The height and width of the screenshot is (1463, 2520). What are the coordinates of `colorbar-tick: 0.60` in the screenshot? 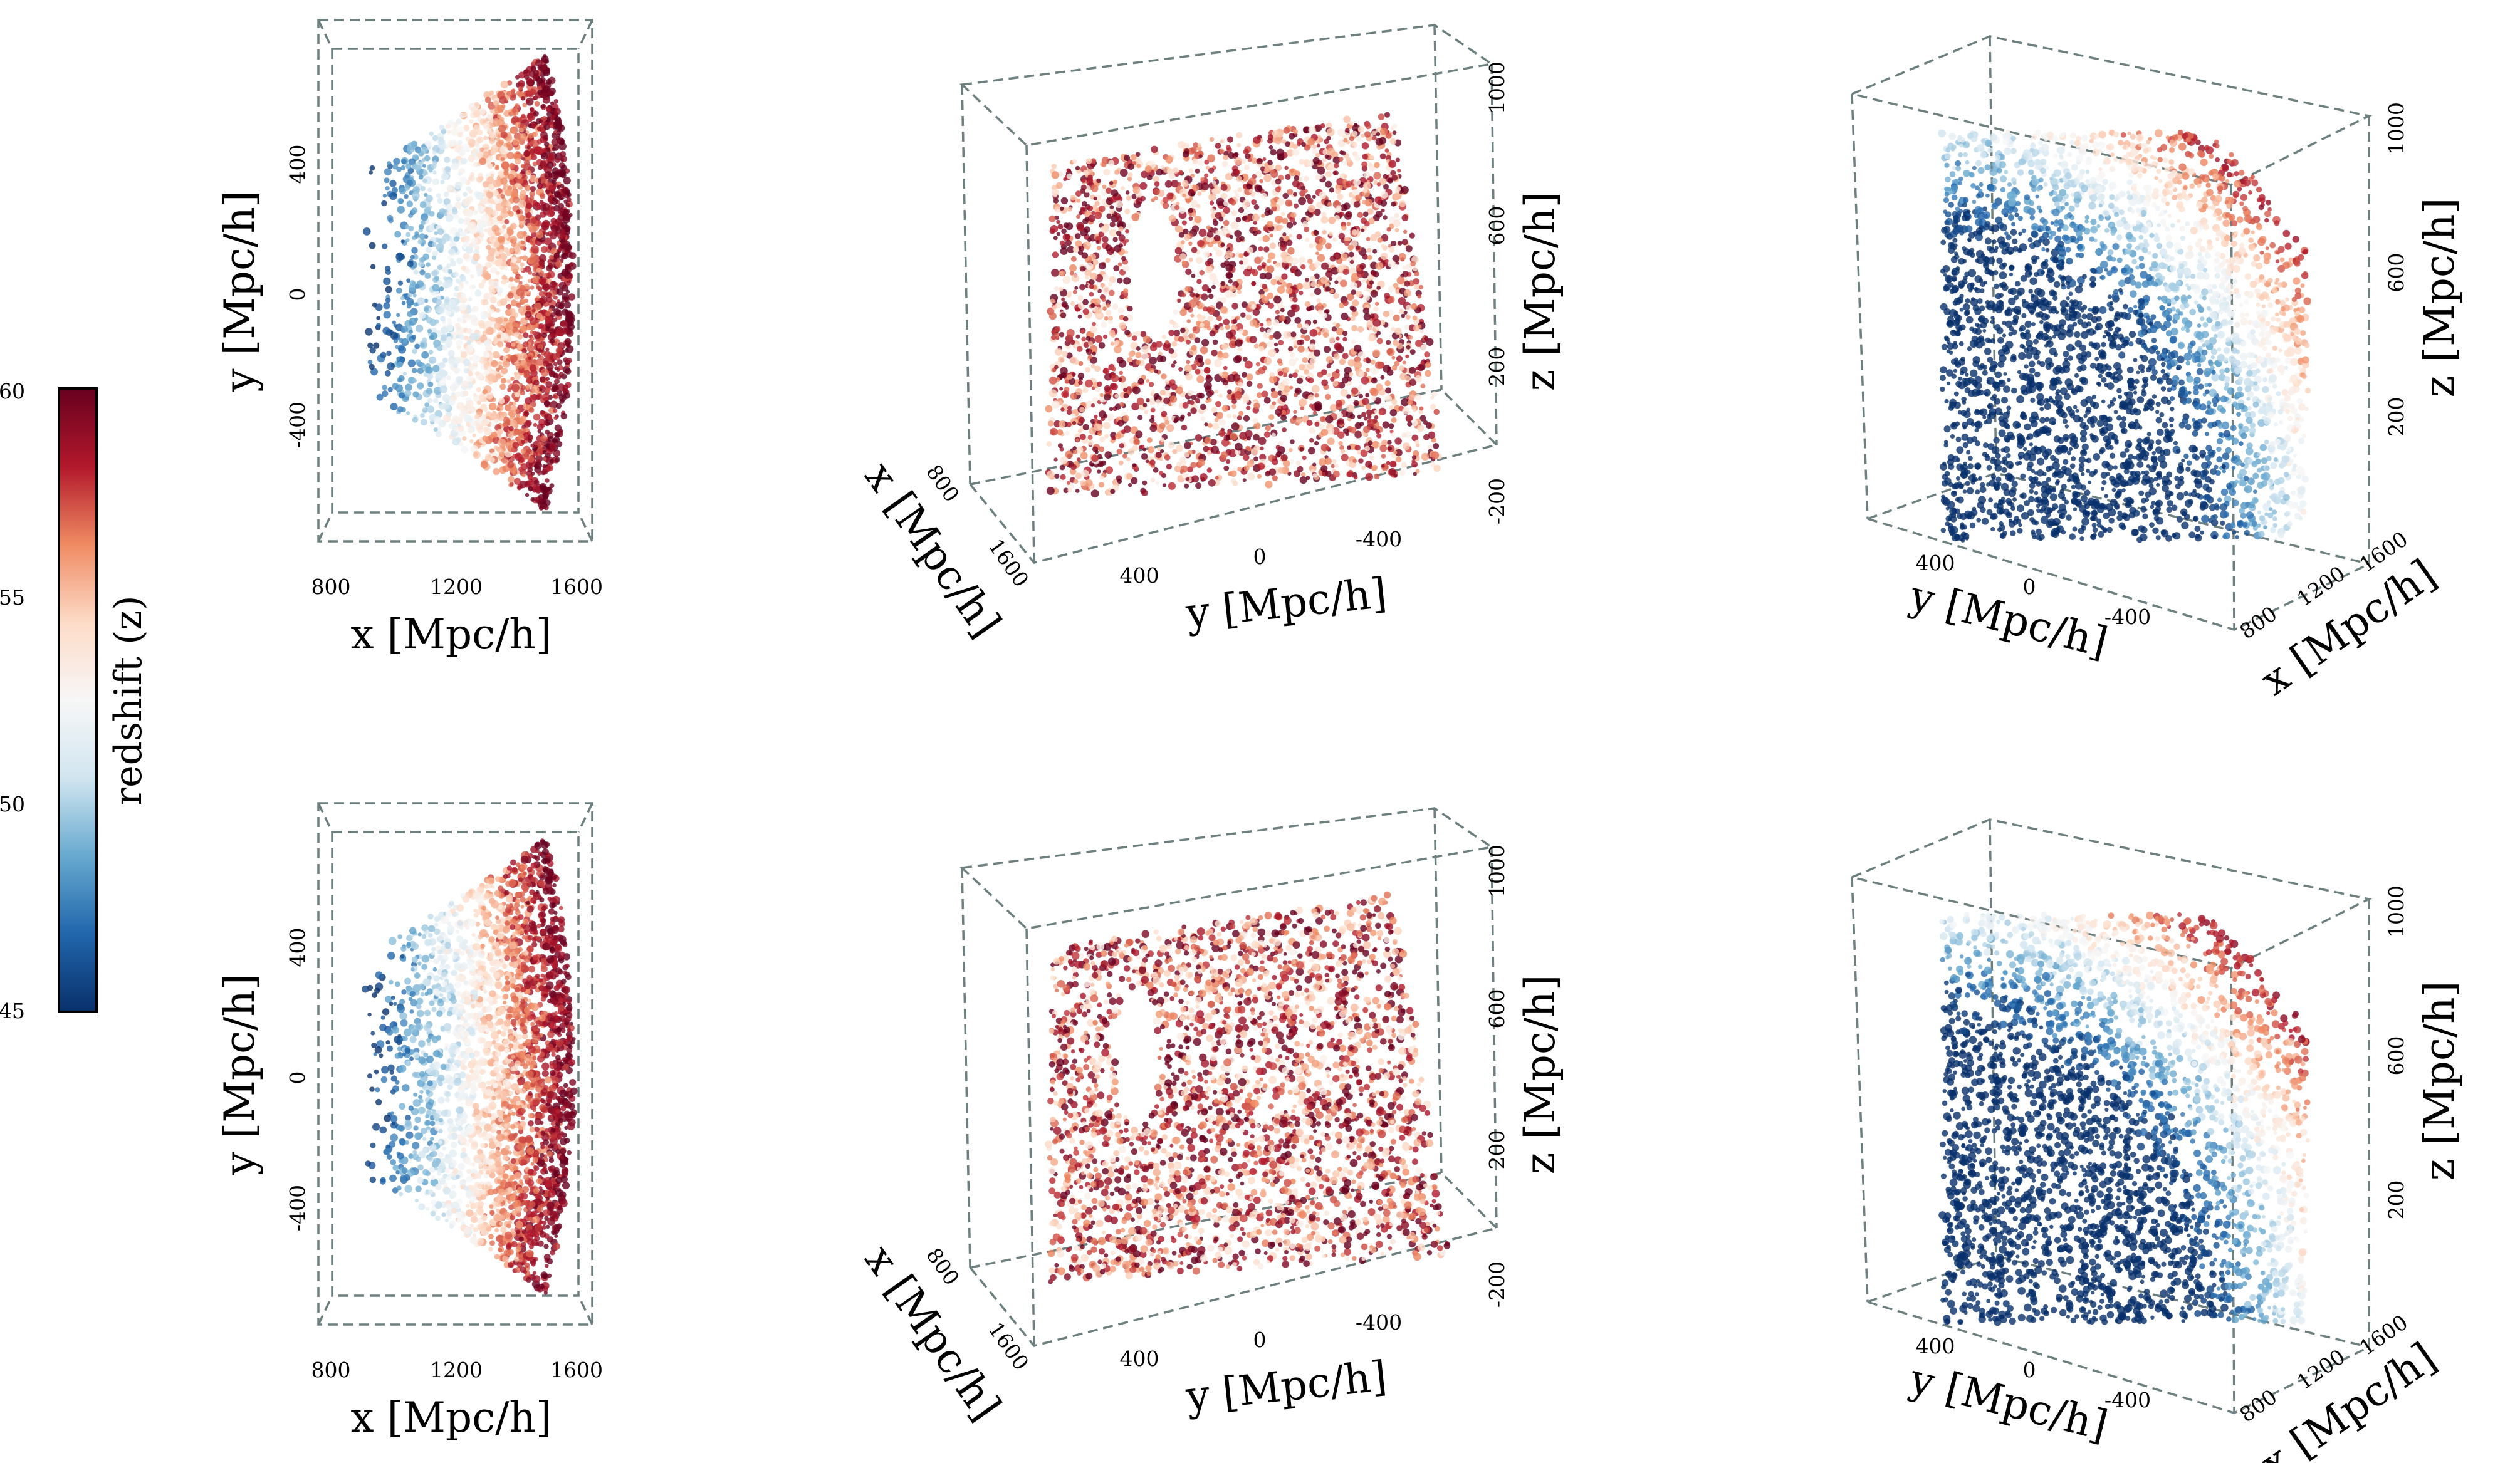 It's located at (13, 391).